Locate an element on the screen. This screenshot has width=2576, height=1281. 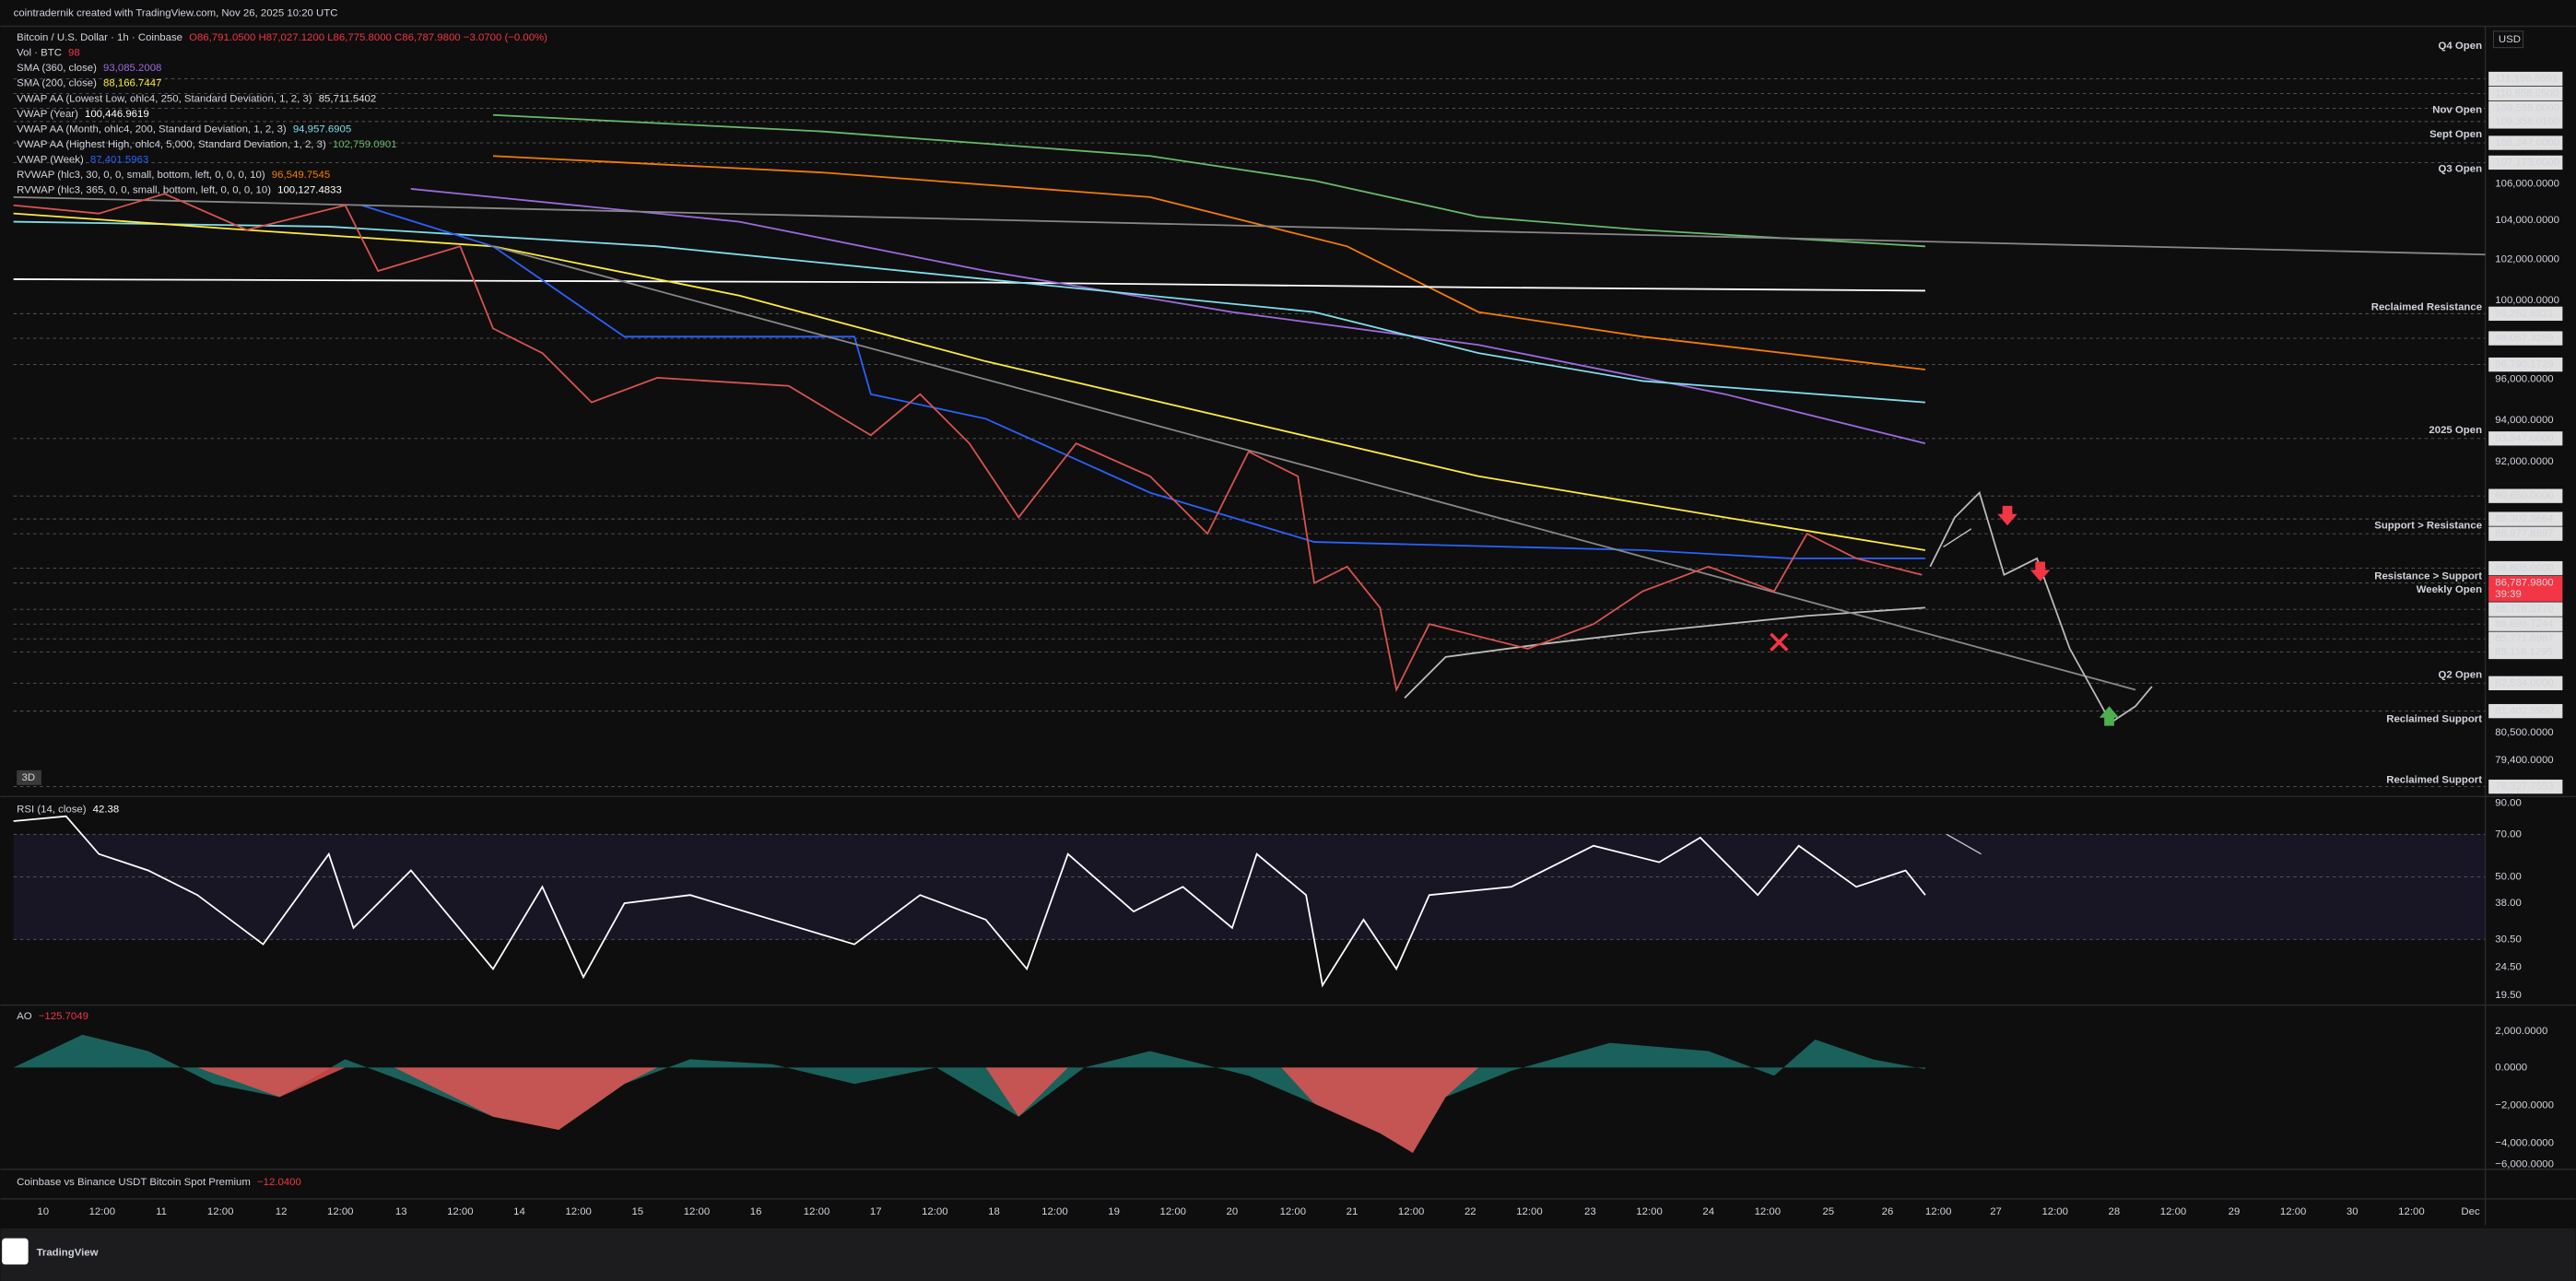
time-tick: 25 is located at coordinates (1828, 1211).